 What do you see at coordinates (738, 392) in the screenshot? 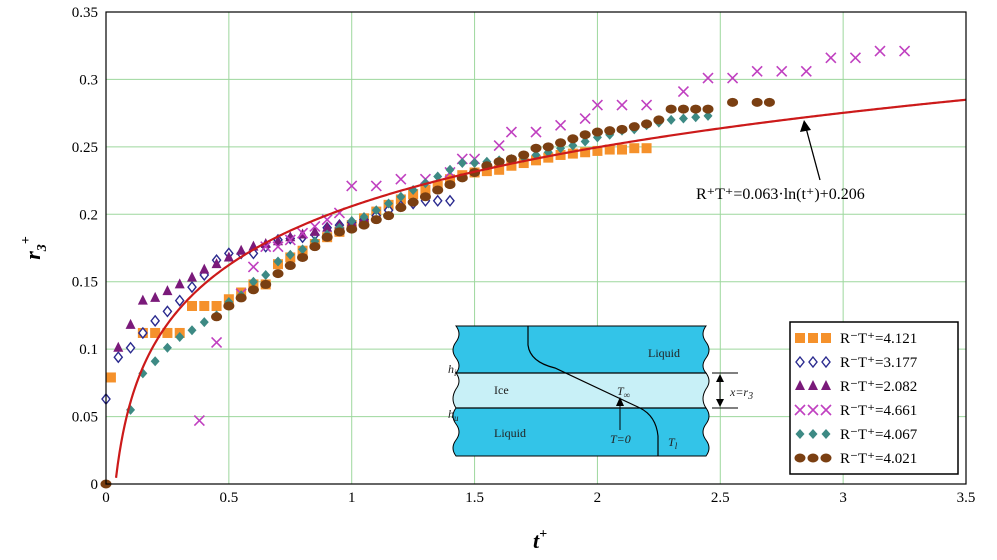
I see `inset-label-x-main: x=r` at bounding box center [738, 392].